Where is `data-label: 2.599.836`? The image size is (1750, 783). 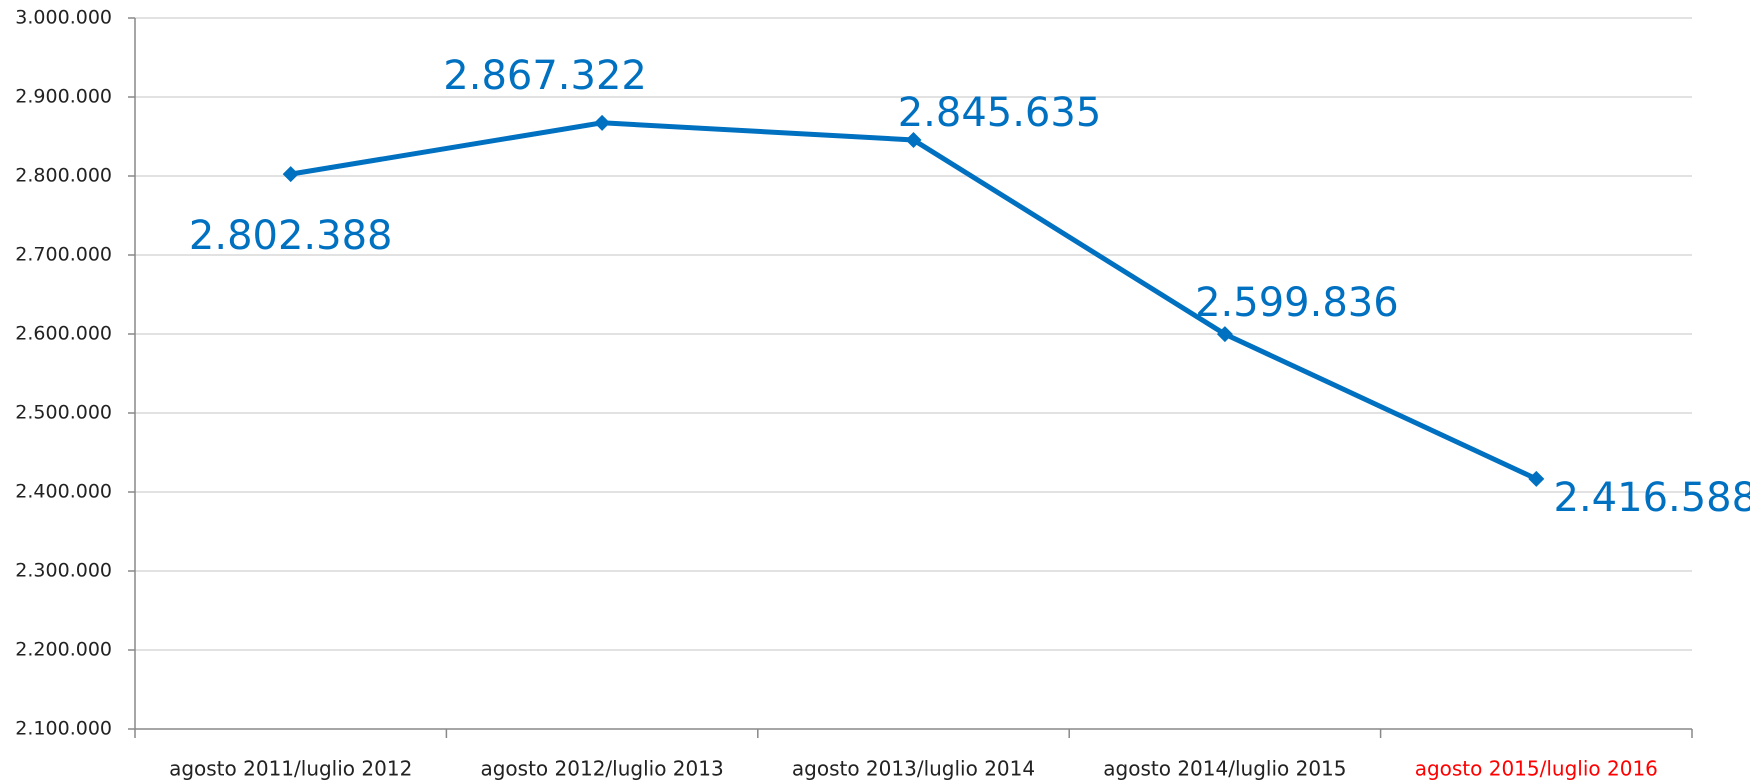 data-label: 2.599.836 is located at coordinates (1297, 303).